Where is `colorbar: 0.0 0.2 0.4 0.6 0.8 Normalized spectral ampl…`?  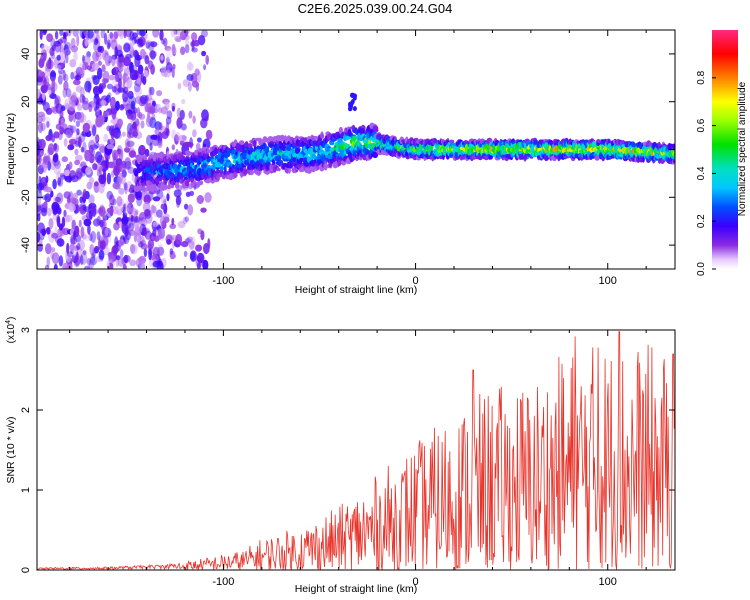 colorbar: 0.0 0.2 0.4 0.6 0.8 Normalized spectral ampl… is located at coordinates (722, 153).